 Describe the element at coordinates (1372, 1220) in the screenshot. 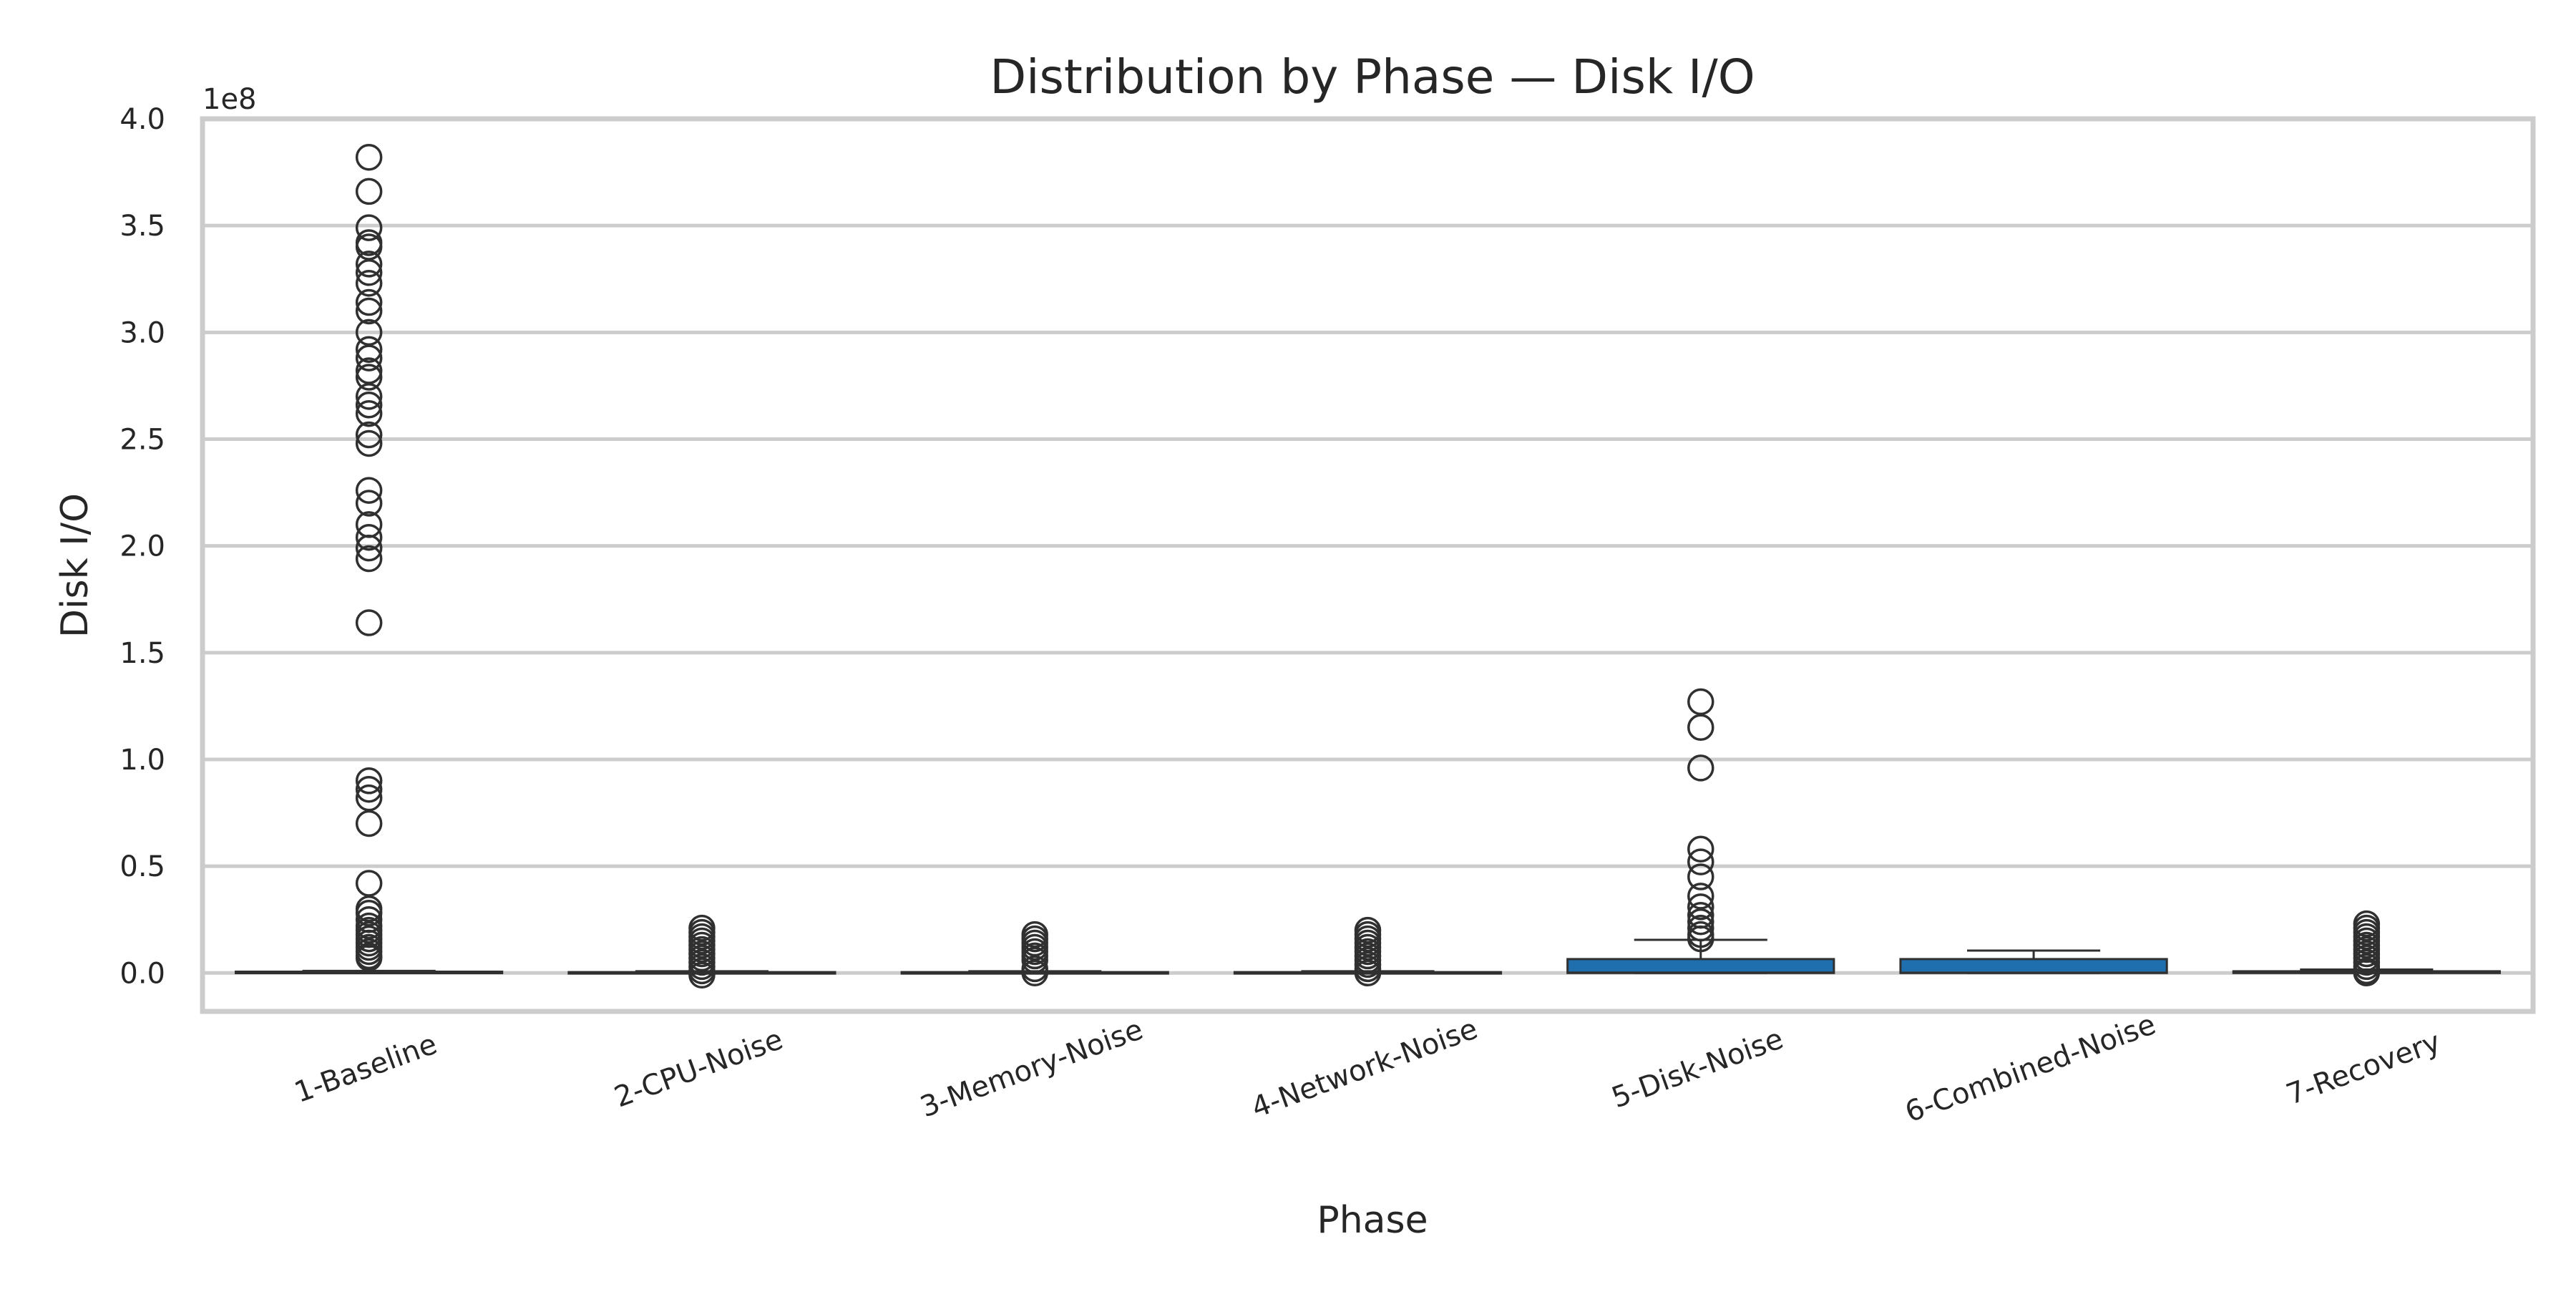

I see `x-axis-label: Phase` at that location.